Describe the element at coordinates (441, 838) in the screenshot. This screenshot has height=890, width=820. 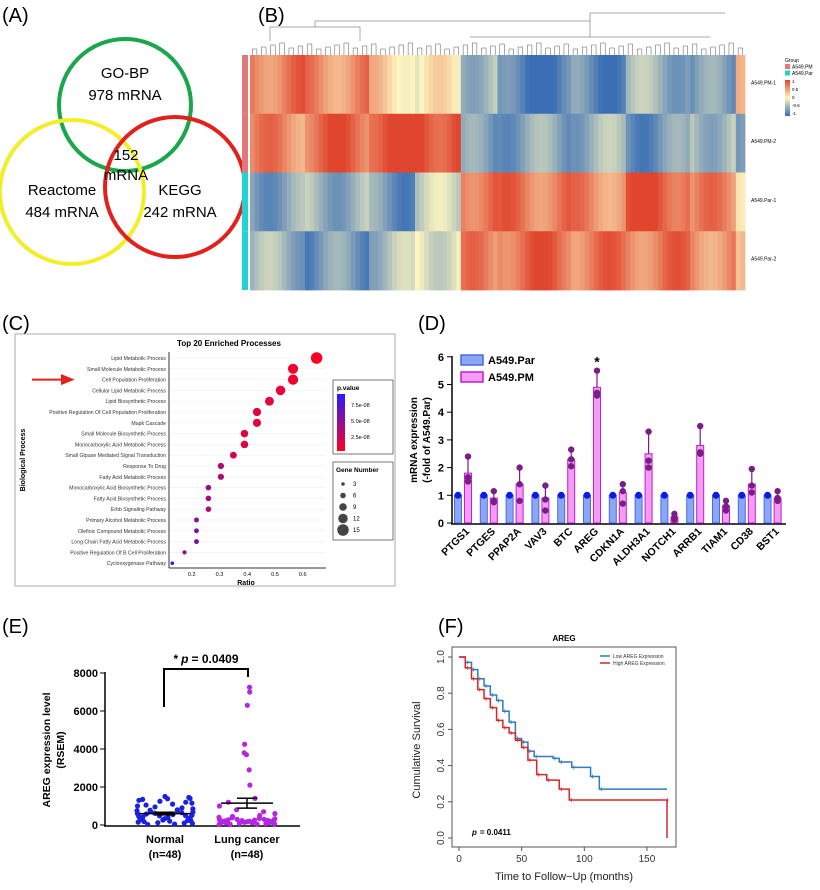
I see `y-tick-label: 0.0` at that location.